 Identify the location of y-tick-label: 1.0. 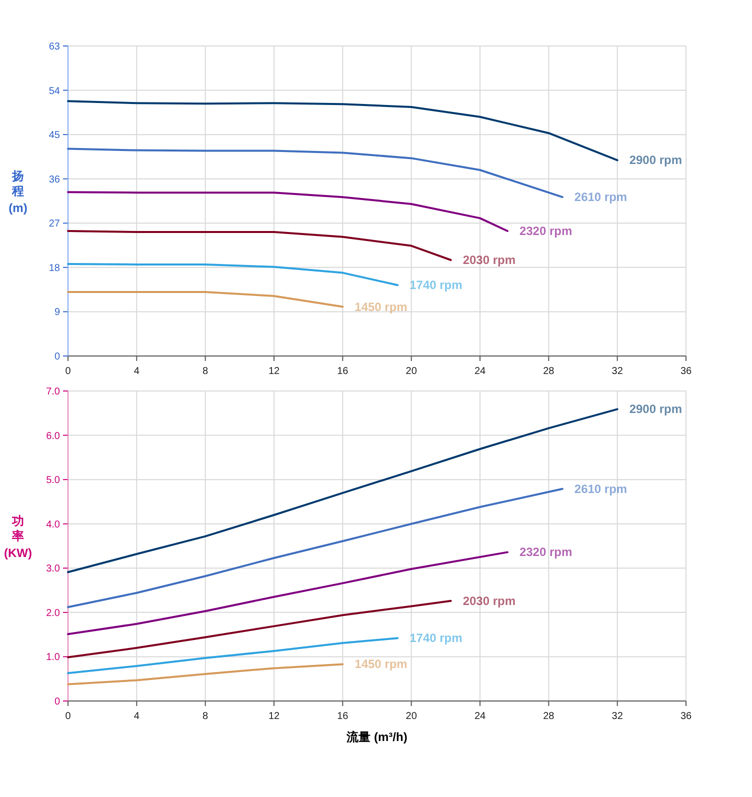
(53, 658).